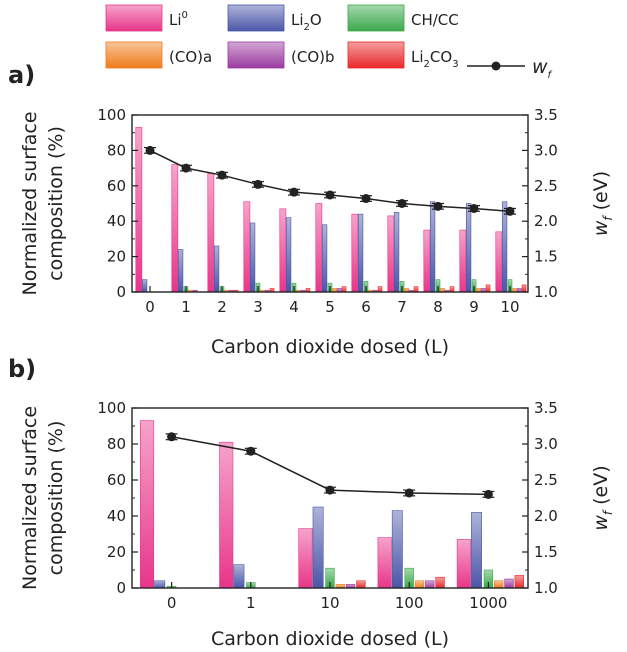 This screenshot has height=652, width=627. I want to click on legend-label-chcc: CH/CC, so click(435, 20).